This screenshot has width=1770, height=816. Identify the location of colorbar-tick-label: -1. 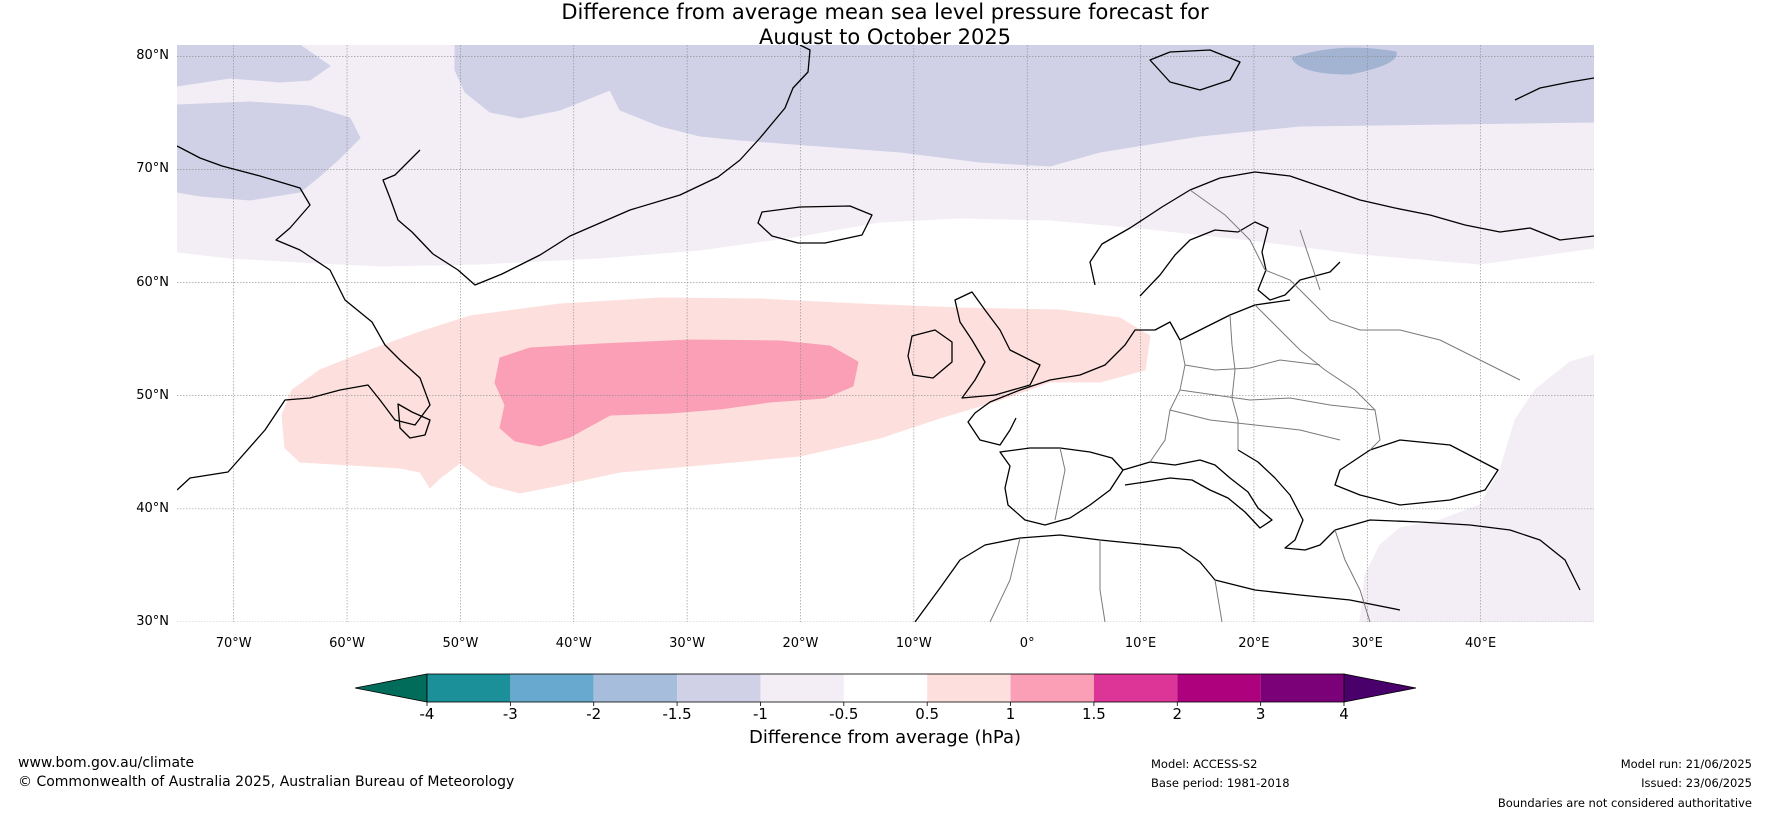
(760, 714).